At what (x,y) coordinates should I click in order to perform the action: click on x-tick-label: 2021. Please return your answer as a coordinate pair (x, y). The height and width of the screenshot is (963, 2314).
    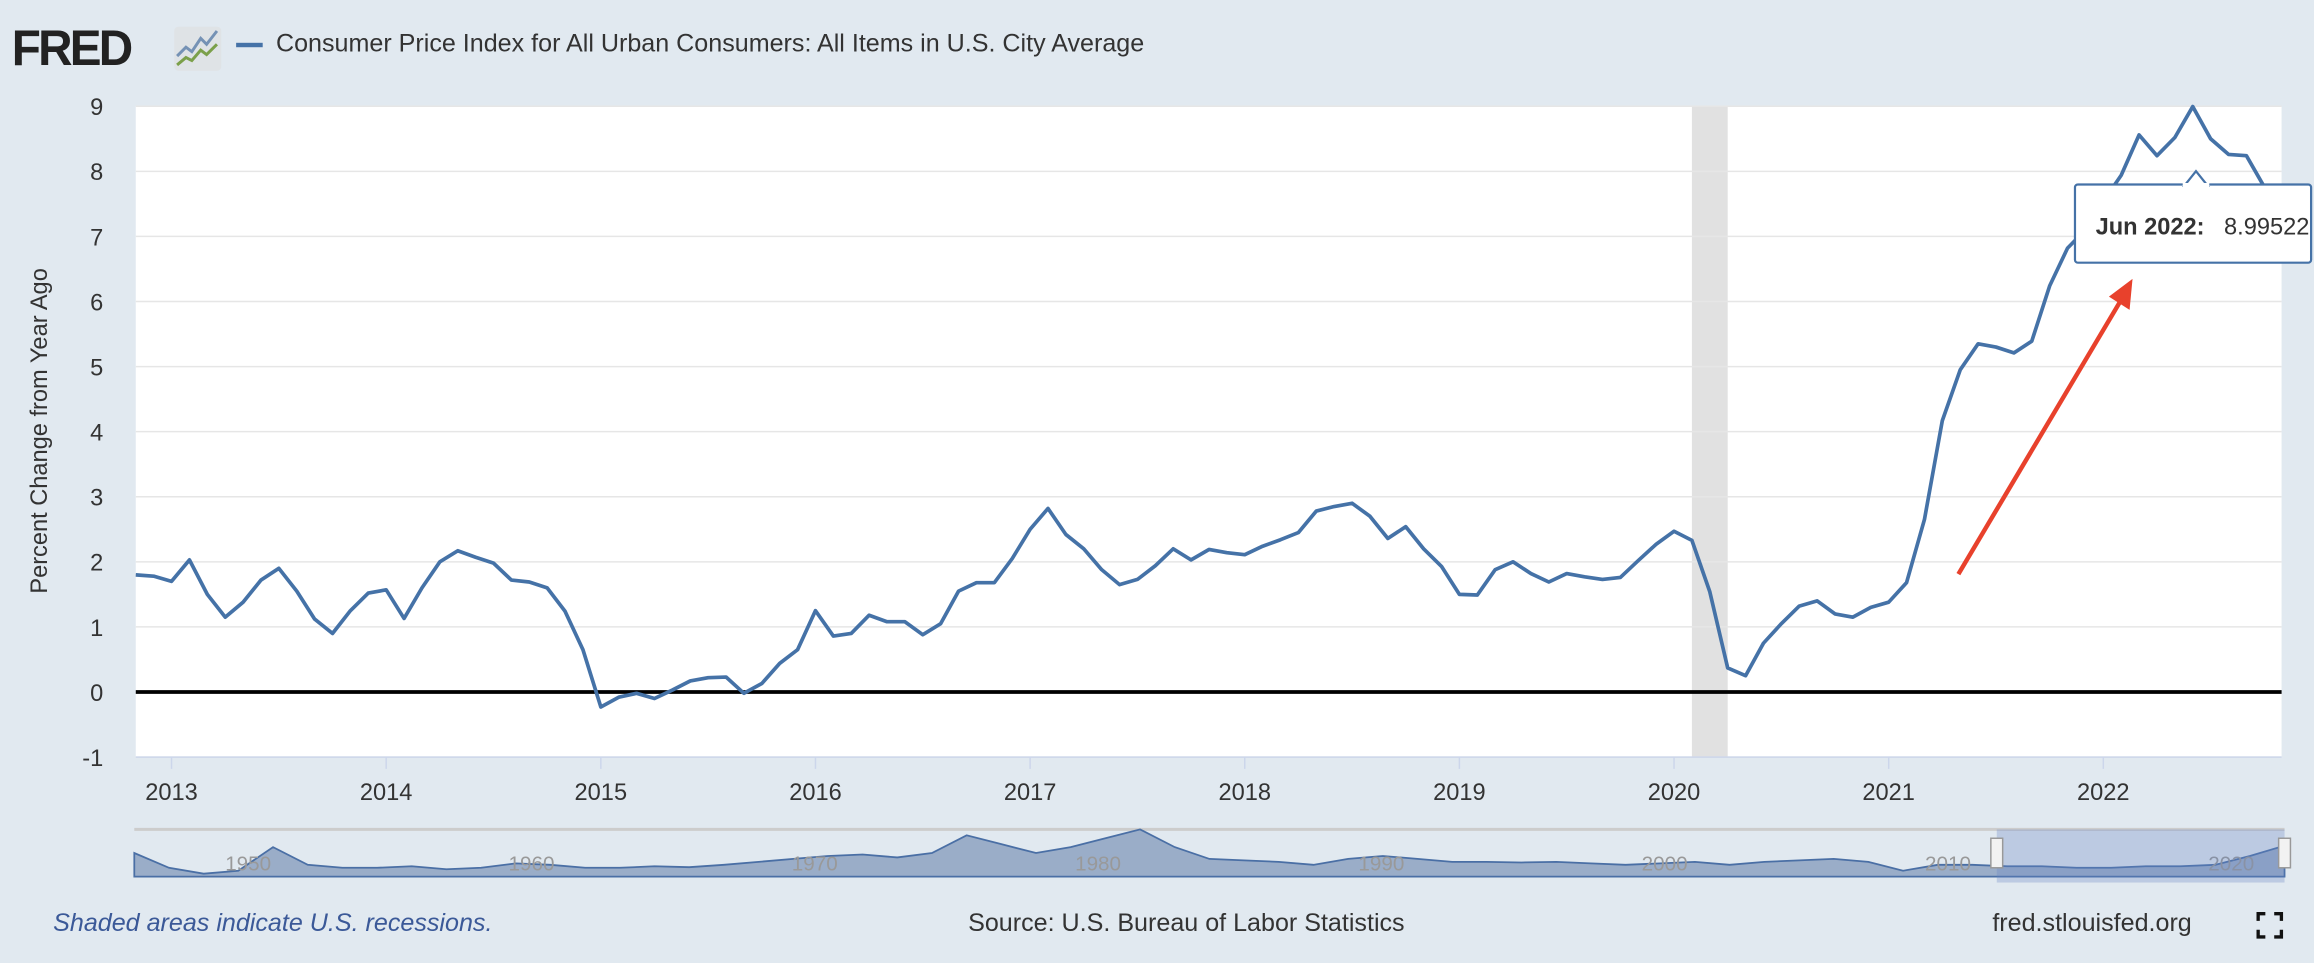
    Looking at the image, I should click on (1888, 793).